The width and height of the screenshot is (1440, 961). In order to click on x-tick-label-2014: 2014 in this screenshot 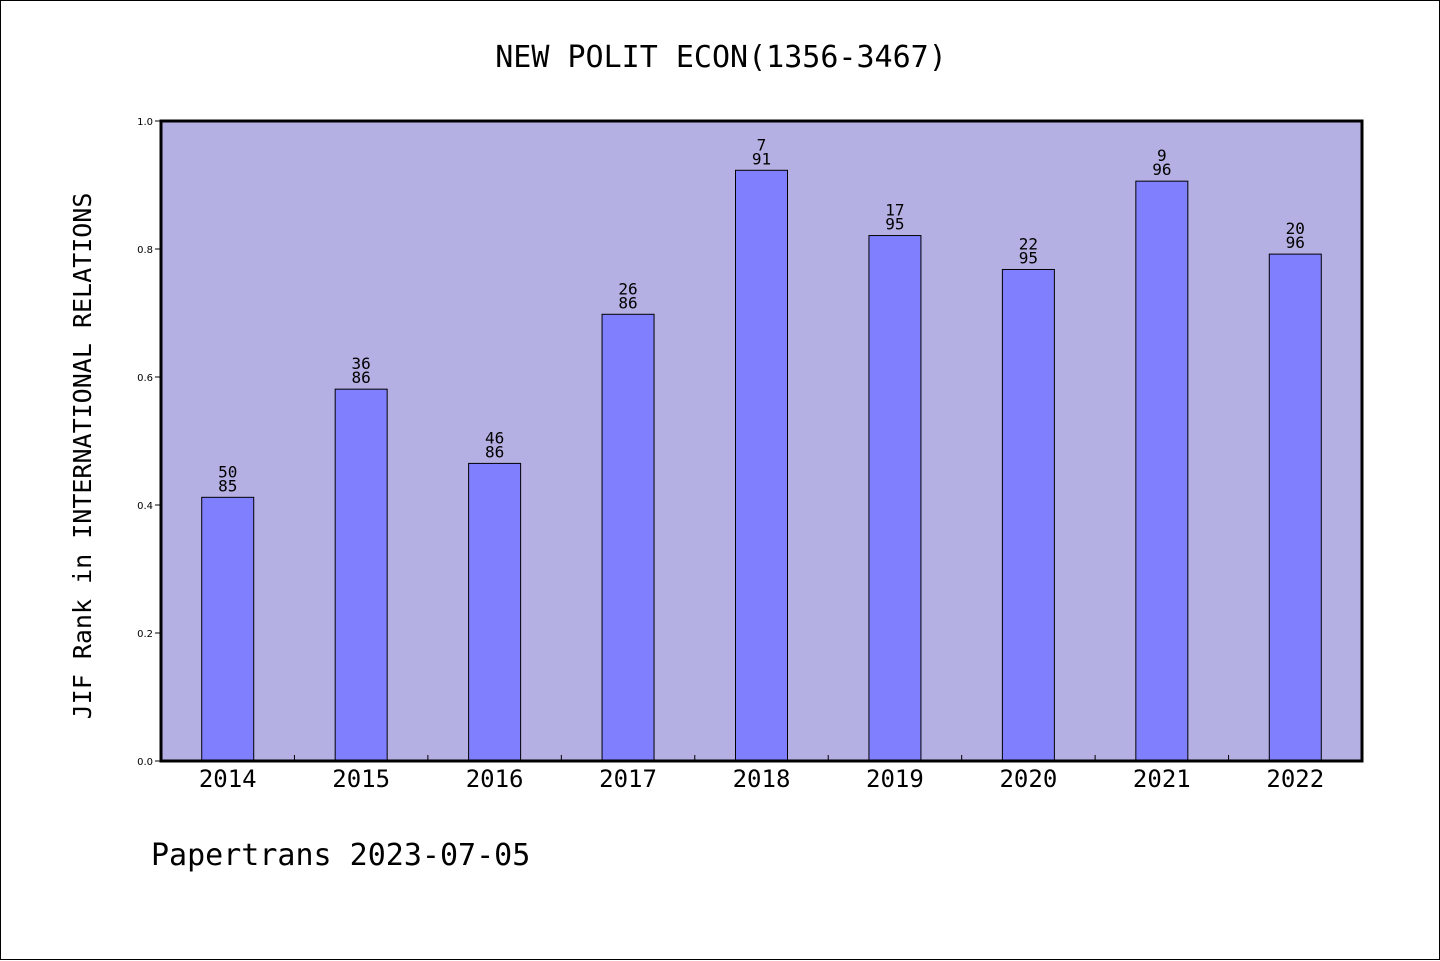, I will do `click(228, 779)`.